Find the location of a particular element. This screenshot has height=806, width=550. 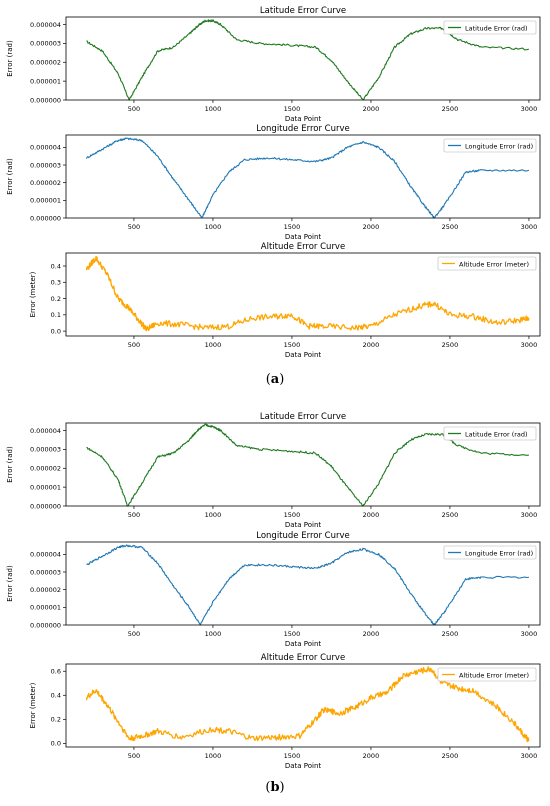

caption-b-letter: b is located at coordinates (275, 787).